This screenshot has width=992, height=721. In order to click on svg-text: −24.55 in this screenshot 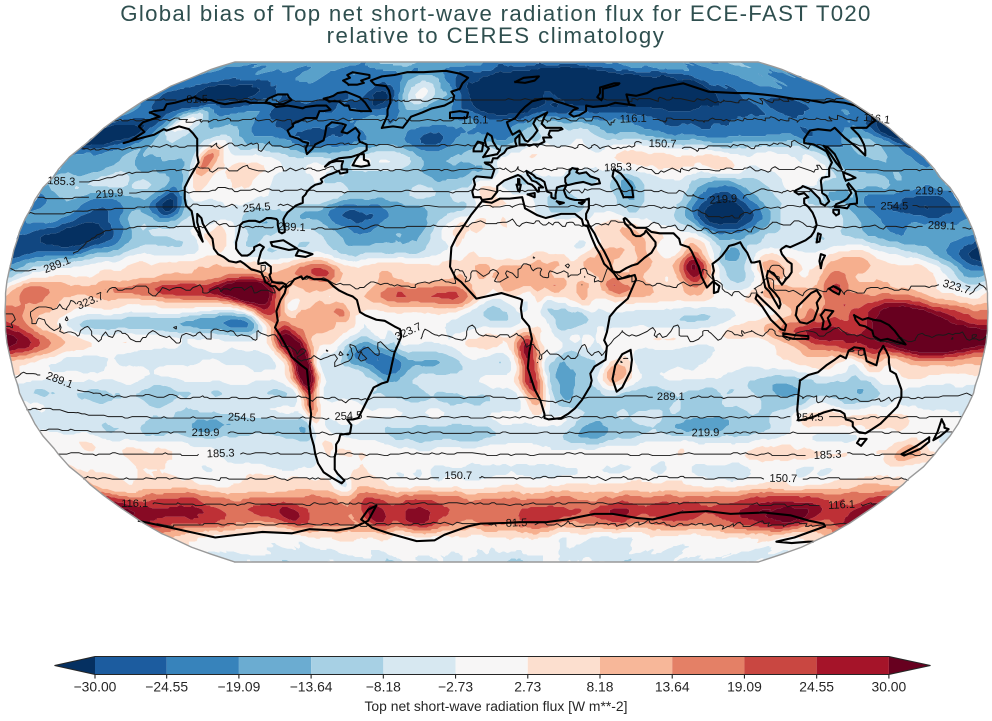, I will do `click(166, 687)`.